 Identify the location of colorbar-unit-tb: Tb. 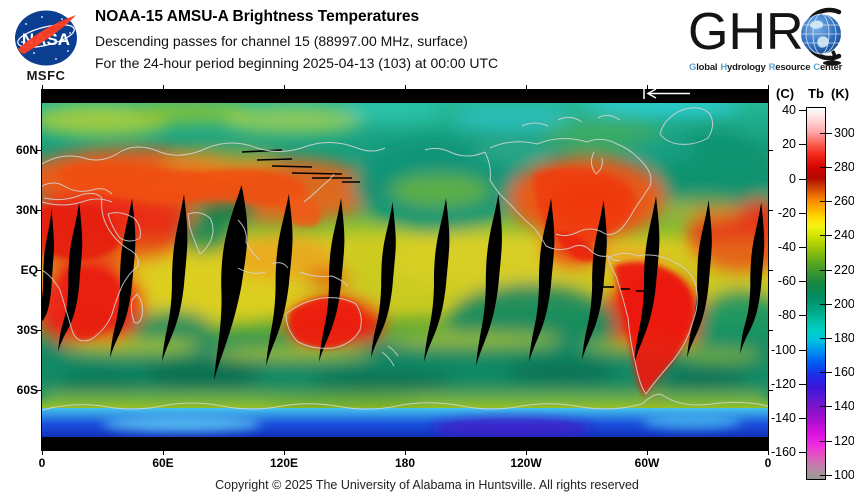
(816, 93).